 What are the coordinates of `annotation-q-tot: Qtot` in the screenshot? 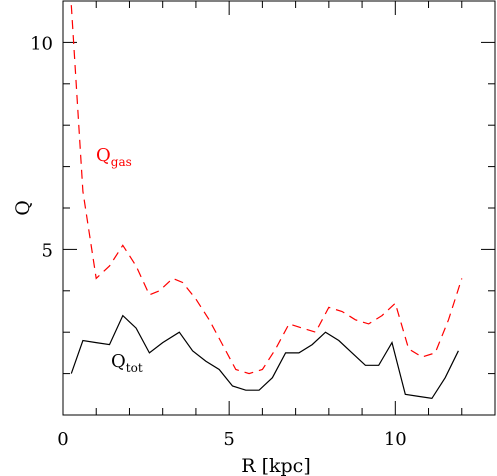 It's located at (127, 363).